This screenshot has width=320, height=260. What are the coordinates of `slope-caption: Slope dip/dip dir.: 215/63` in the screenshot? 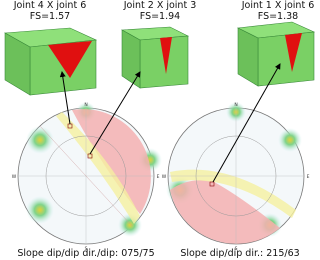 It's located at (239, 253).